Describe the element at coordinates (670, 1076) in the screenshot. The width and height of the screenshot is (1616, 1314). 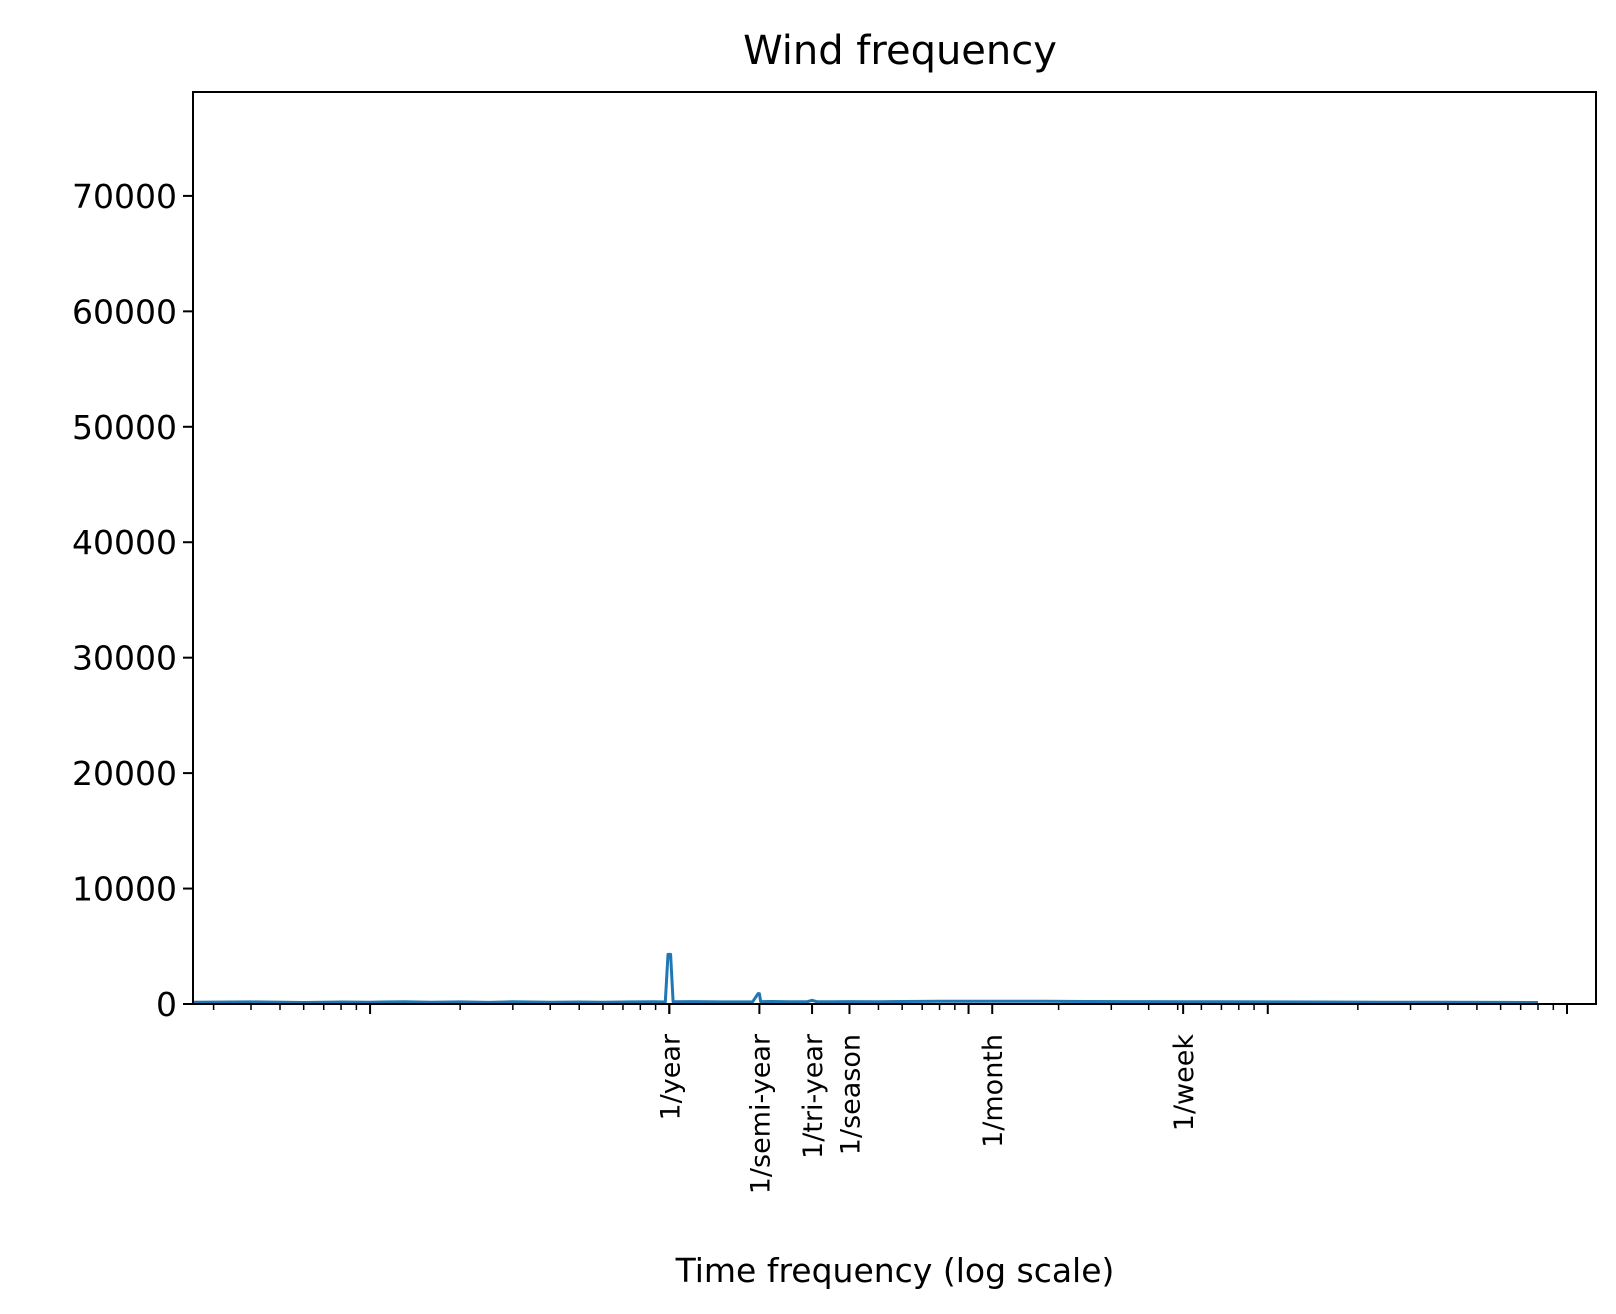
I see `x-tick-label: 1/year` at that location.